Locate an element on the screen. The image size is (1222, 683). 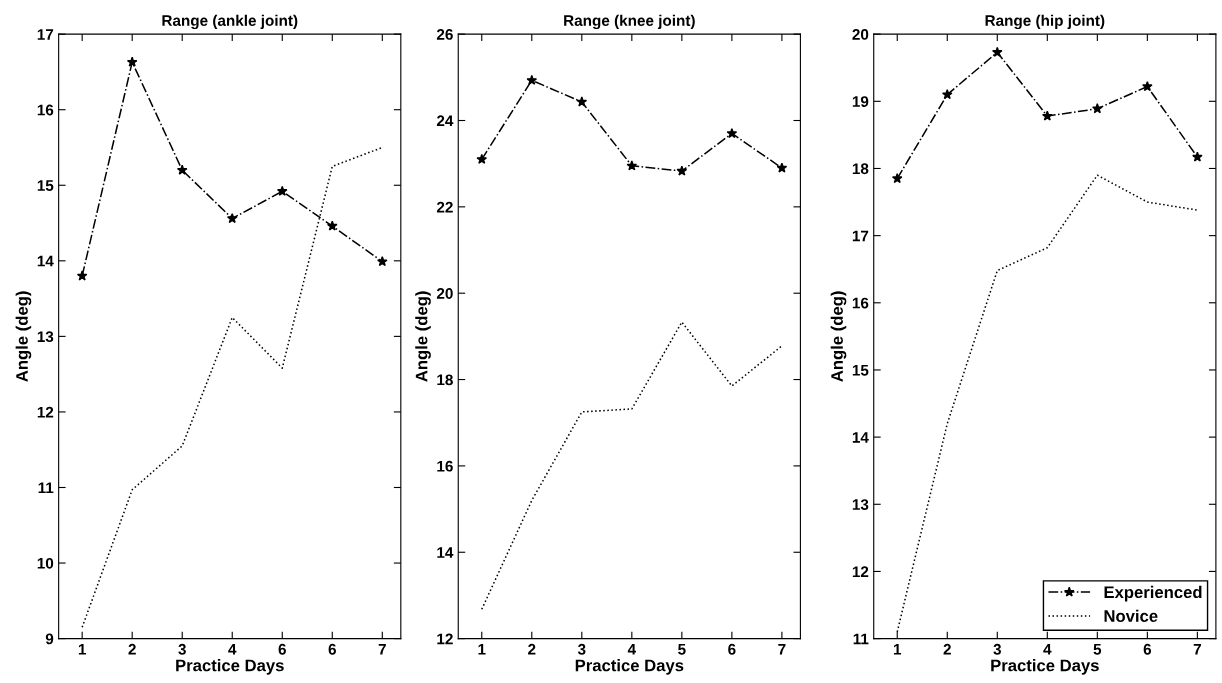
y-tick-label: 24 is located at coordinates (445, 121).